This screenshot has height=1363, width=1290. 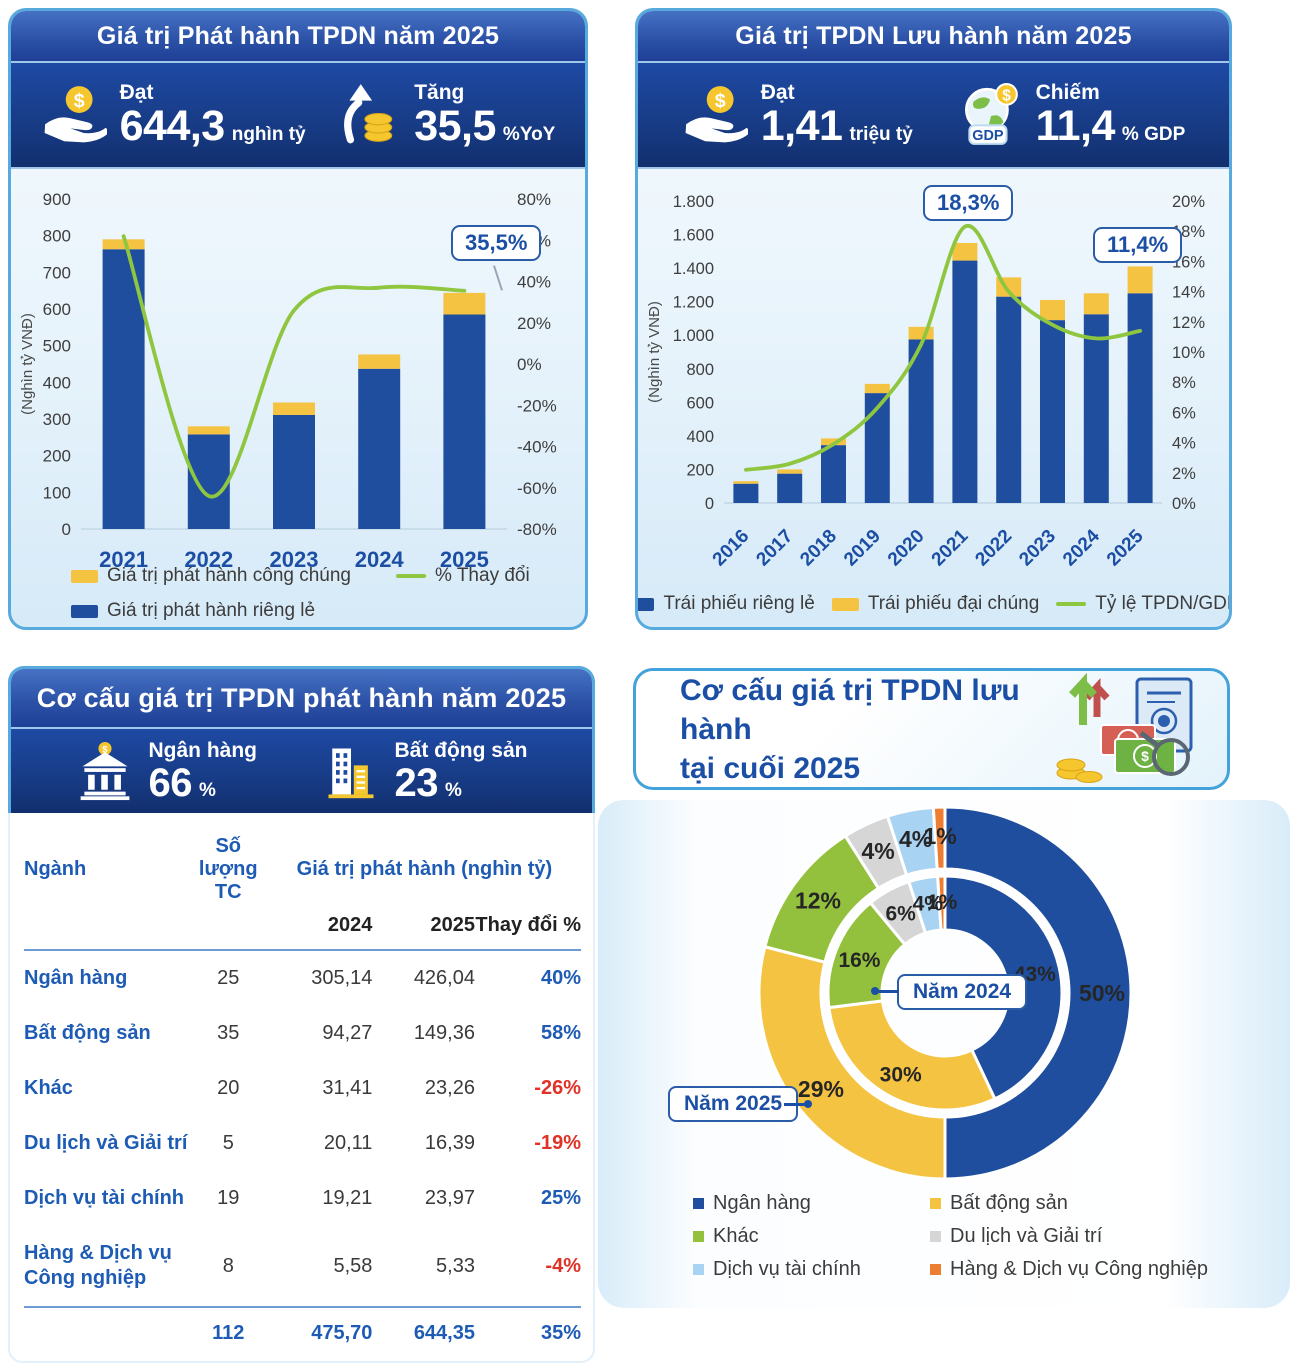 I want to click on panel-structure-title: Cơ cấu giá trị TPDN phát hành năm 2025, so click(x=301, y=699).